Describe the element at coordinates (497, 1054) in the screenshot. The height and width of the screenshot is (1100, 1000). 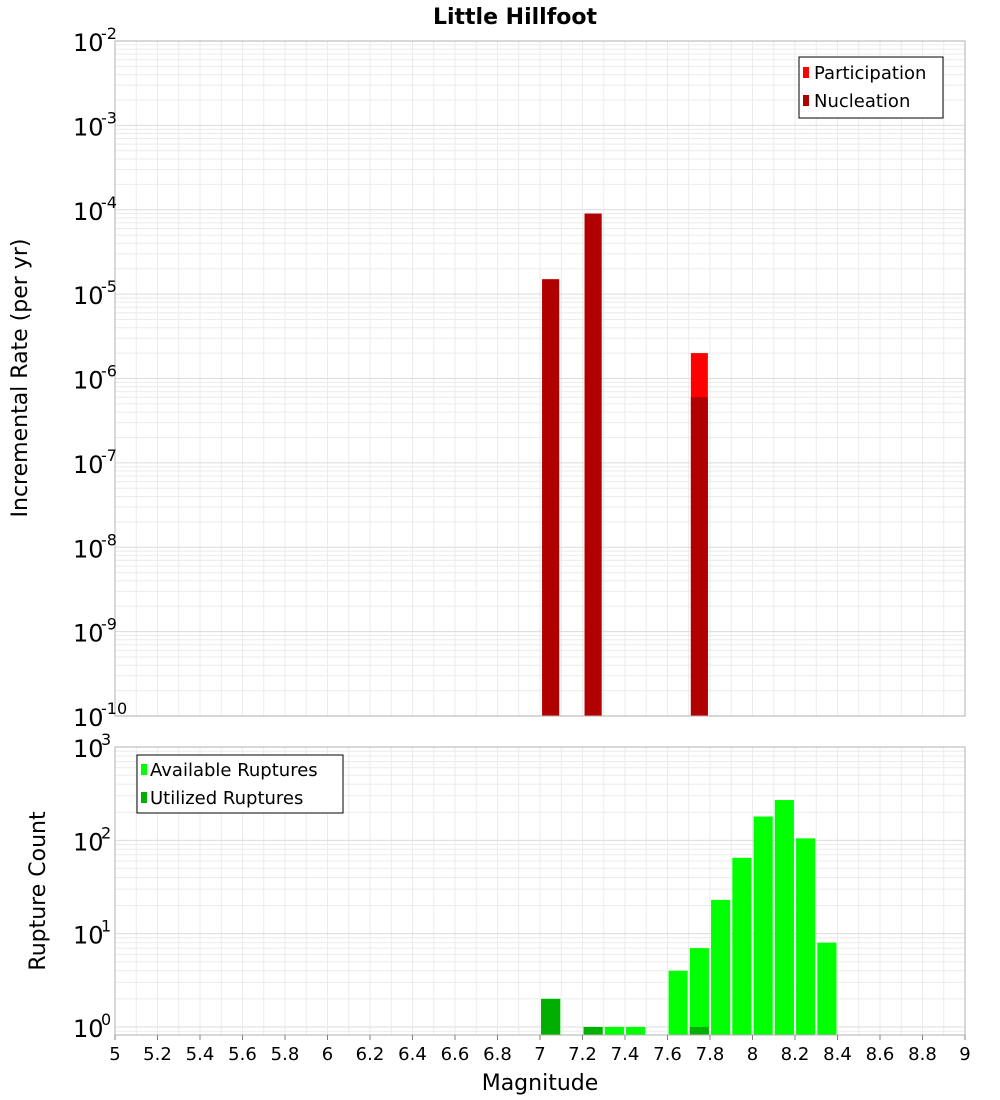
I see `x-tick-label: 6.8` at that location.